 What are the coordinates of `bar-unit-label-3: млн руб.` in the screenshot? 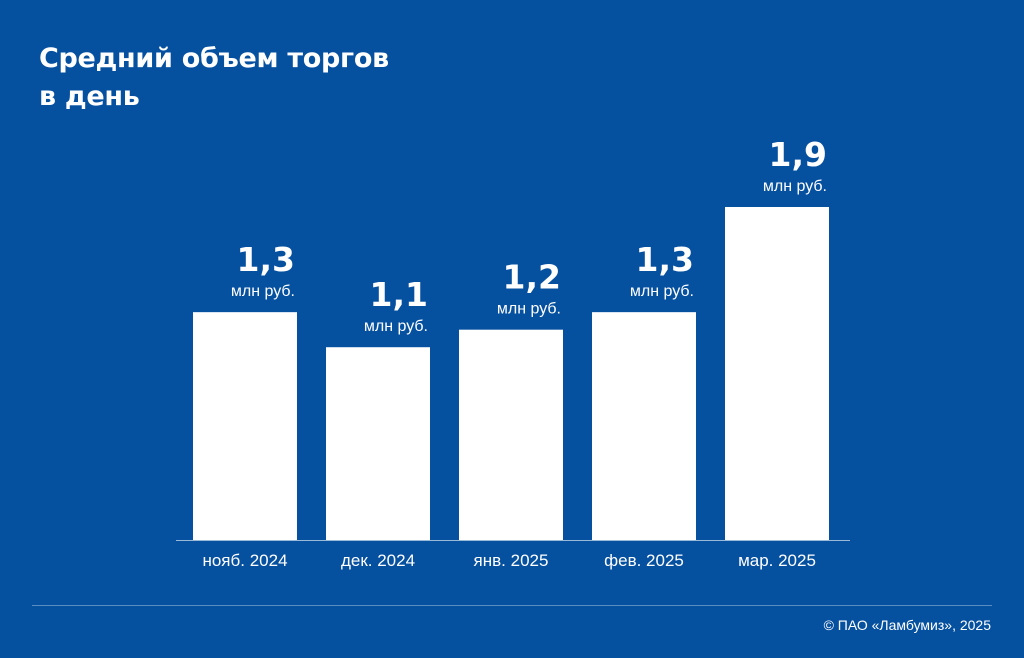 It's located at (529, 309).